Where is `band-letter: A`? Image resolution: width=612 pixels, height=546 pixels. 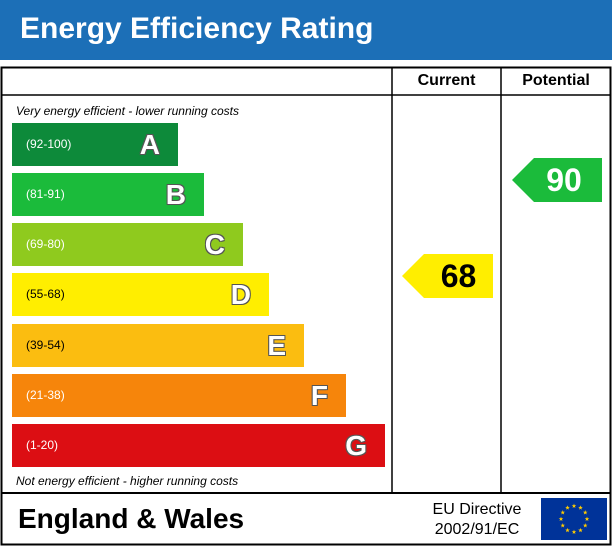 band-letter: A is located at coordinates (149, 144).